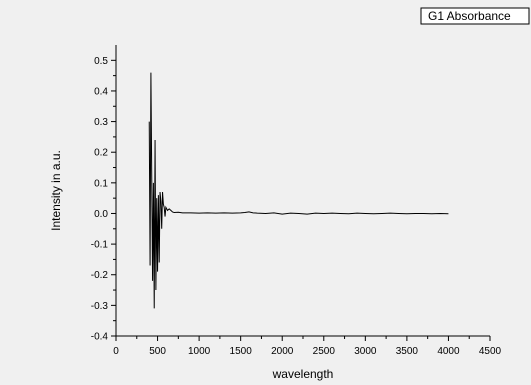 The image size is (531, 385). Describe the element at coordinates (56, 190) in the screenshot. I see `y-axis-title: Intensity in a.u.` at that location.